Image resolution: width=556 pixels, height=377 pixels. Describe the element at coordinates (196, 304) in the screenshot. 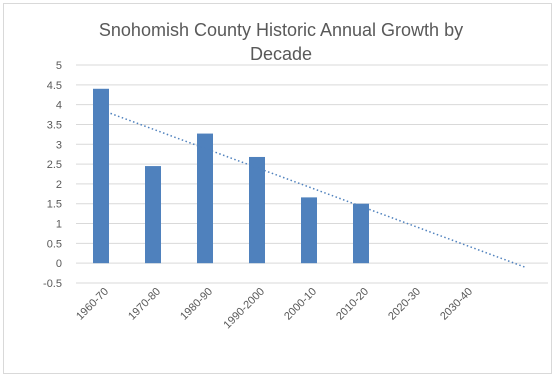

I see `x-tick-label: 1980-90` at that location.